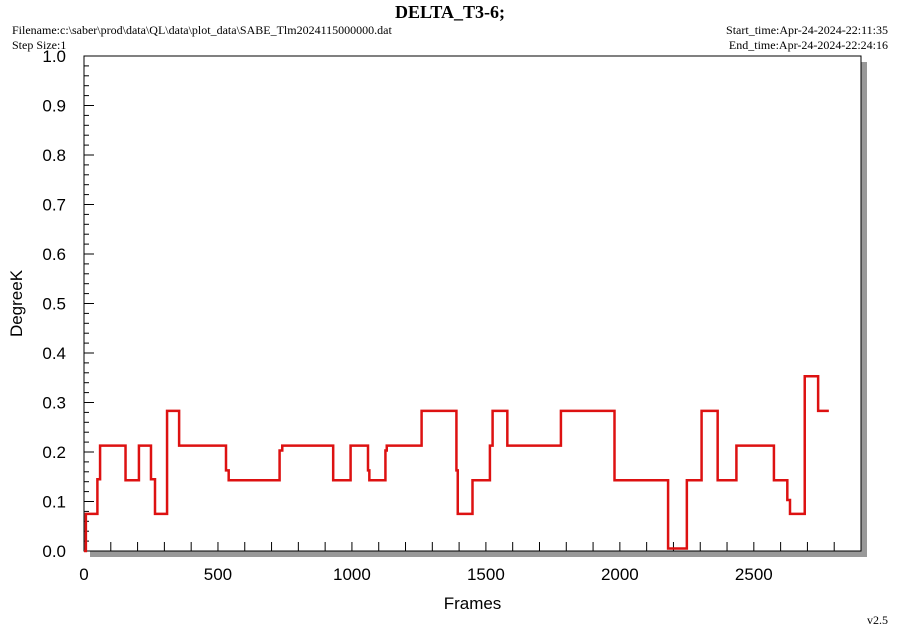 The height and width of the screenshot is (630, 900). What do you see at coordinates (54, 502) in the screenshot?
I see `y-tick-label: 0.1` at bounding box center [54, 502].